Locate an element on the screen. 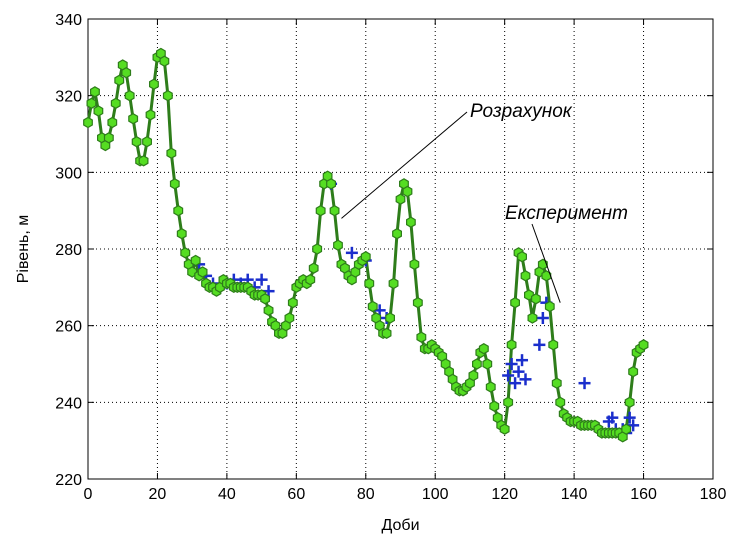  annotation-label: Розрахунок is located at coordinates (521, 111).